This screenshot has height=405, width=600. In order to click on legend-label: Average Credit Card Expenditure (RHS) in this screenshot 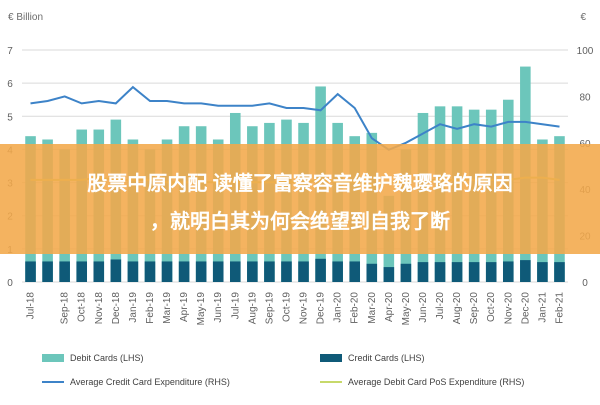, I will do `click(150, 382)`.